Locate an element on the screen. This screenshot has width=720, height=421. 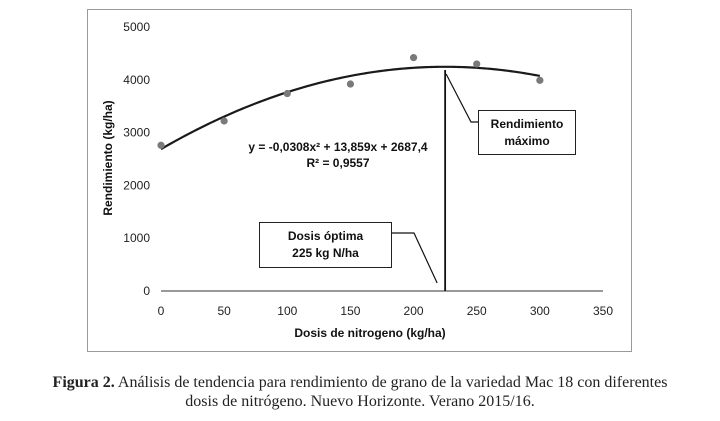
x-tick-label: 250 is located at coordinates (477, 311).